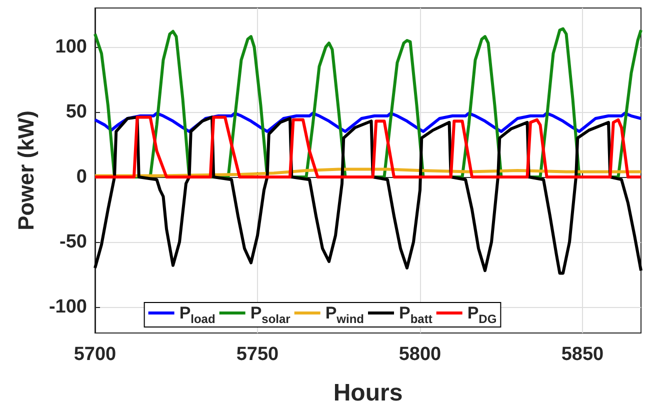 This screenshot has width=645, height=419. I want to click on y-axis-title: Power (kW), so click(26, 170).